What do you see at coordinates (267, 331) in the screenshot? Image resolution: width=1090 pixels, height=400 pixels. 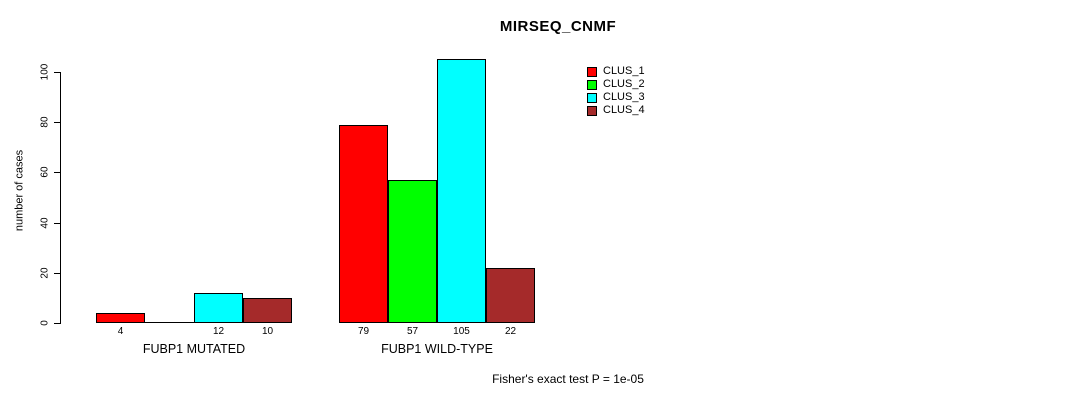 I see `bar-value-label: 10` at bounding box center [267, 331].